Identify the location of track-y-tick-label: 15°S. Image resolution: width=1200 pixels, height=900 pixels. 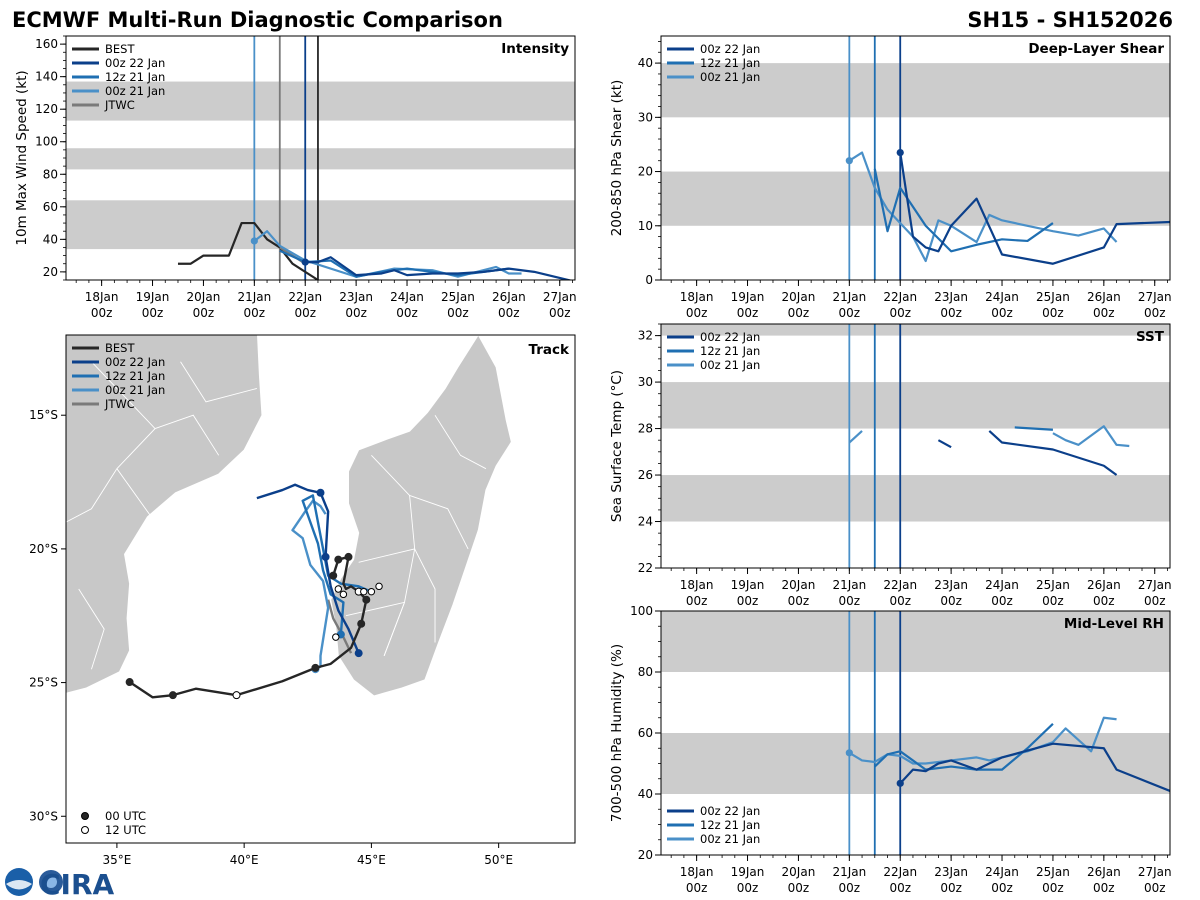
(43, 415).